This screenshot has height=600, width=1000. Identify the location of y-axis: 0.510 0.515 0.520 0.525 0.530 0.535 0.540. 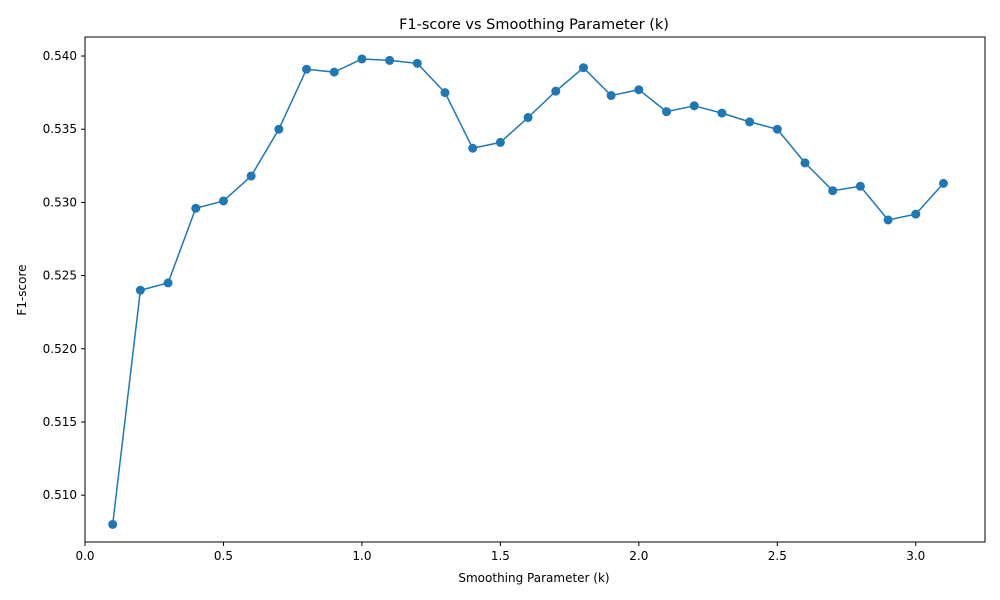
(64, 275).